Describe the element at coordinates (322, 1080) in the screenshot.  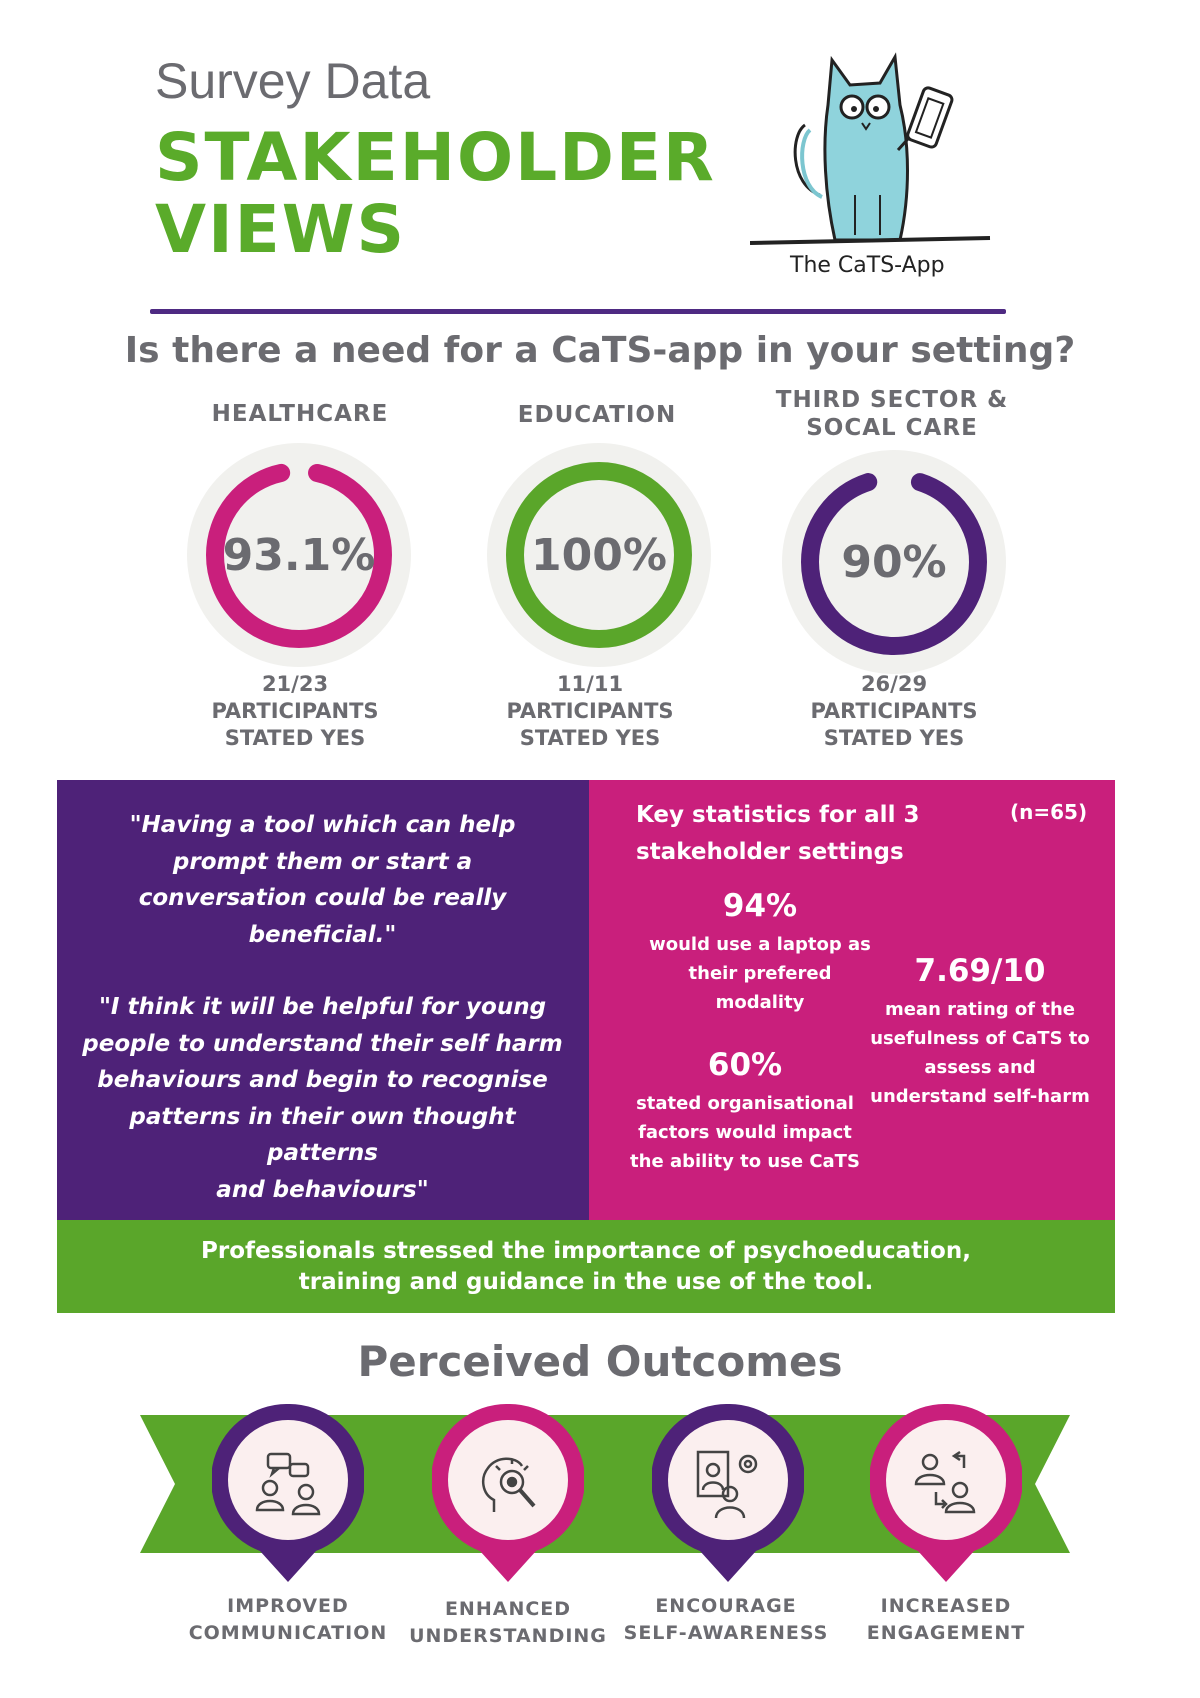
I see `quote-line: behaviours and begin to recognise` at that location.